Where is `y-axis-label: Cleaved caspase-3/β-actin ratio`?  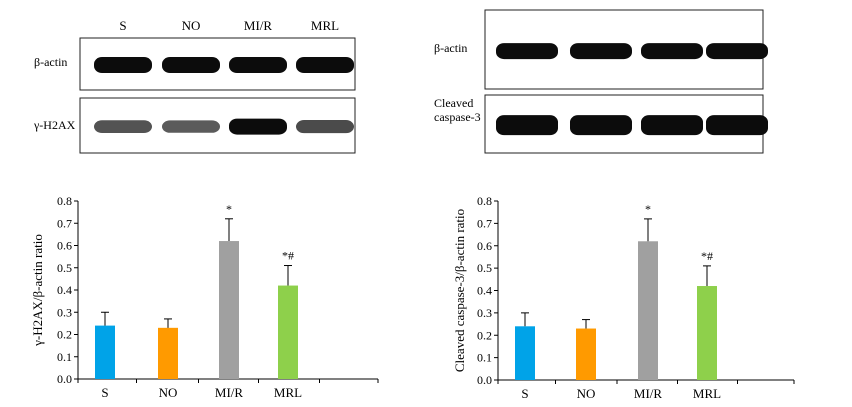
y-axis-label: Cleaved caspase-3/β-actin ratio is located at coordinates (459, 290).